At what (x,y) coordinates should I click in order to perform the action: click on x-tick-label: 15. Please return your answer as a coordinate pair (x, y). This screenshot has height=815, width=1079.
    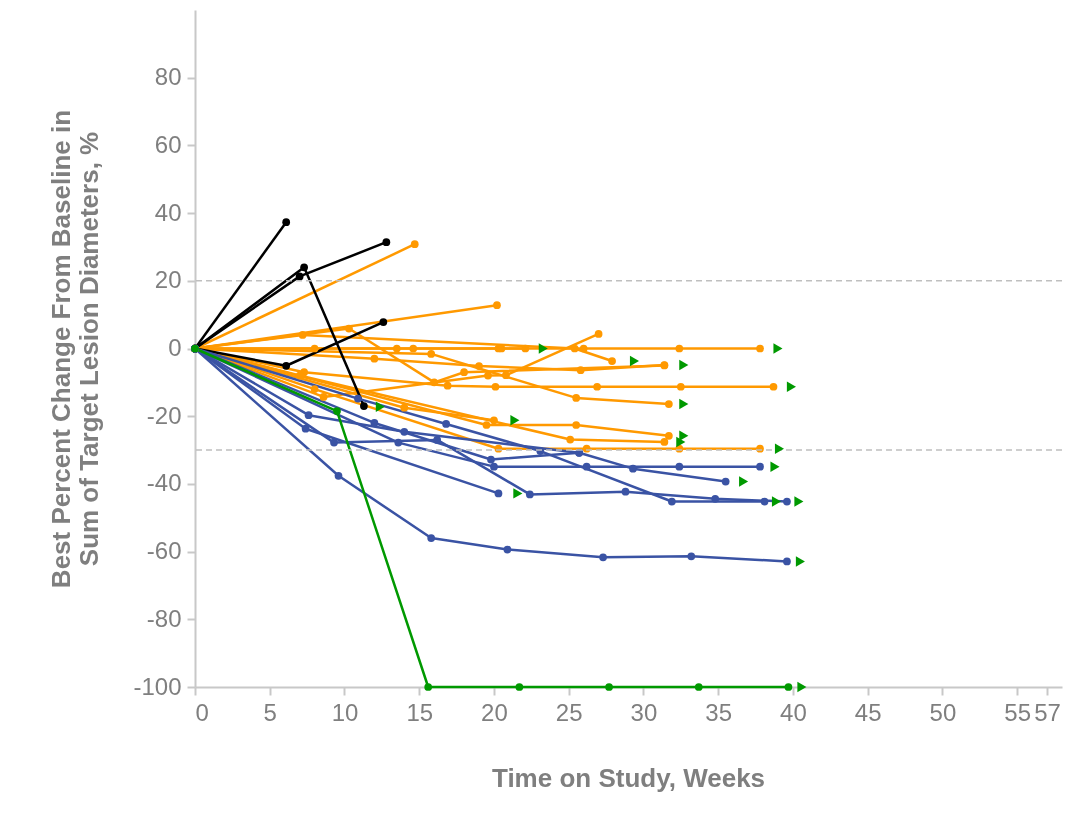
    Looking at the image, I should click on (420, 712).